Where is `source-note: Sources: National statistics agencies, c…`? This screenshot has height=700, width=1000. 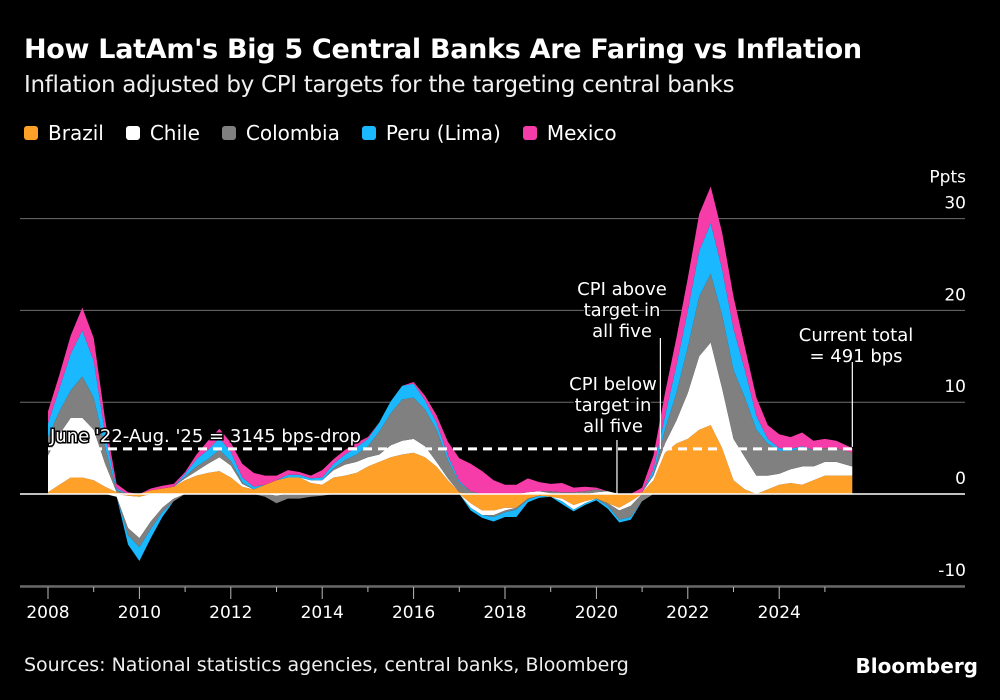 source-note: Sources: National statistics agencies, c… is located at coordinates (326, 665).